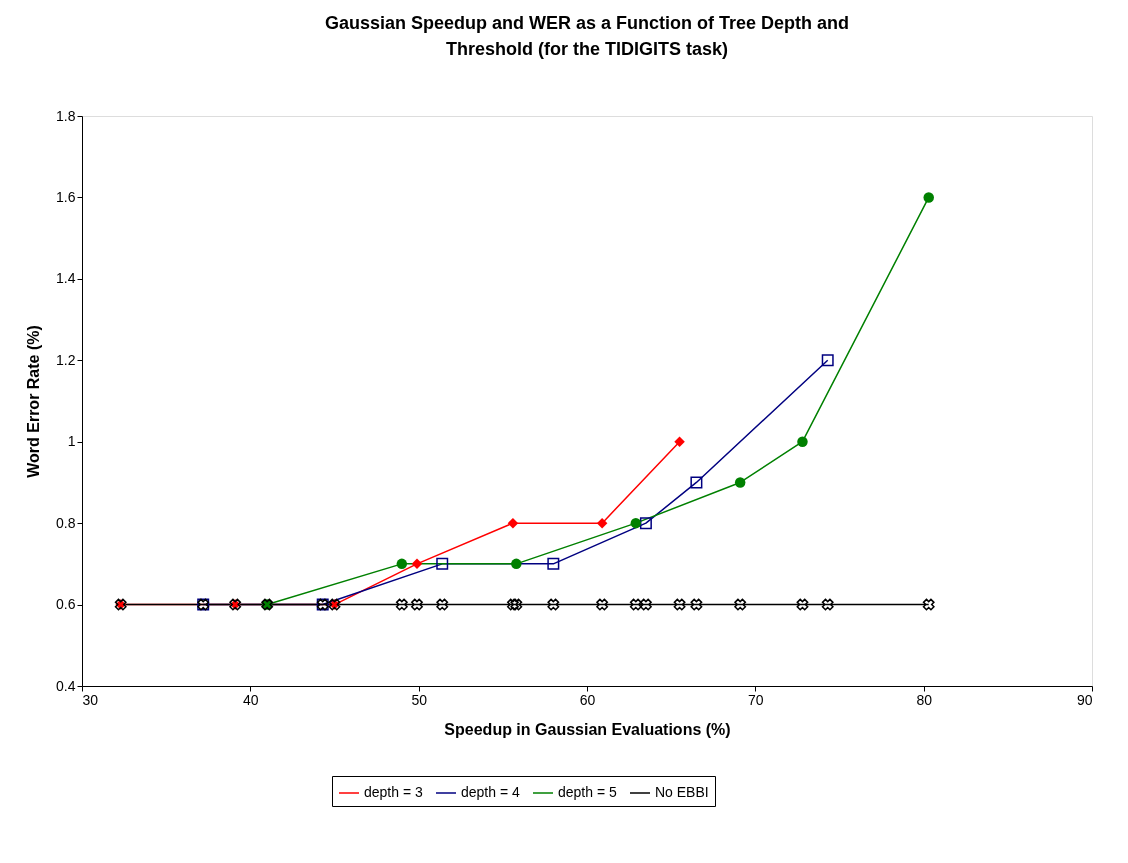 The height and width of the screenshot is (863, 1128). I want to click on x-axis-title: Speedup in Gaussian Evaluations (%), so click(587, 729).